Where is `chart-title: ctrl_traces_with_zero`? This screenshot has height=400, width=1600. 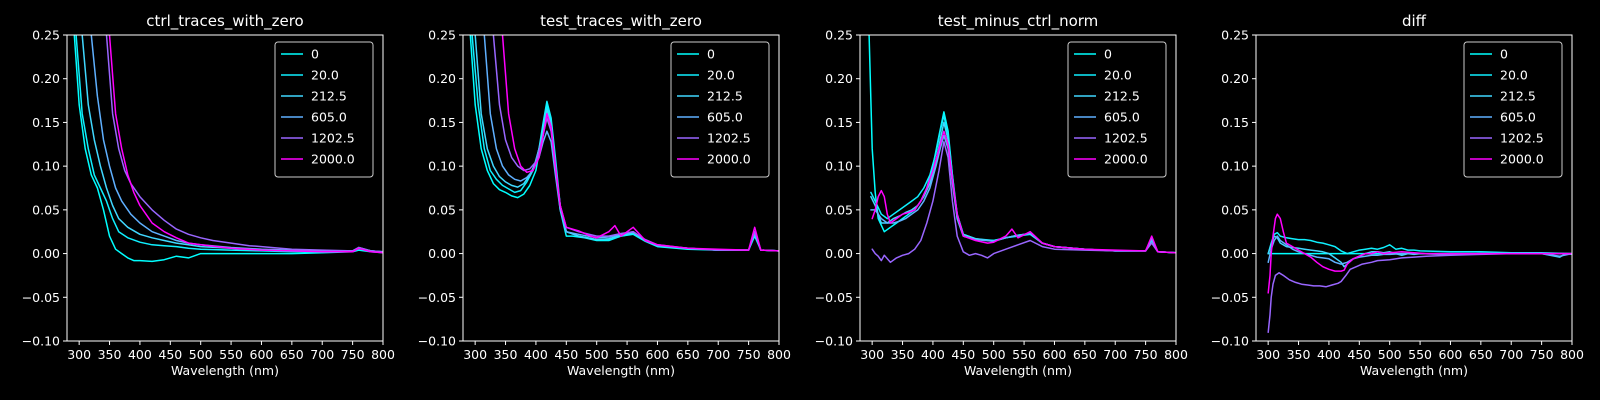 chart-title: ctrl_traces_with_zero is located at coordinates (224, 21).